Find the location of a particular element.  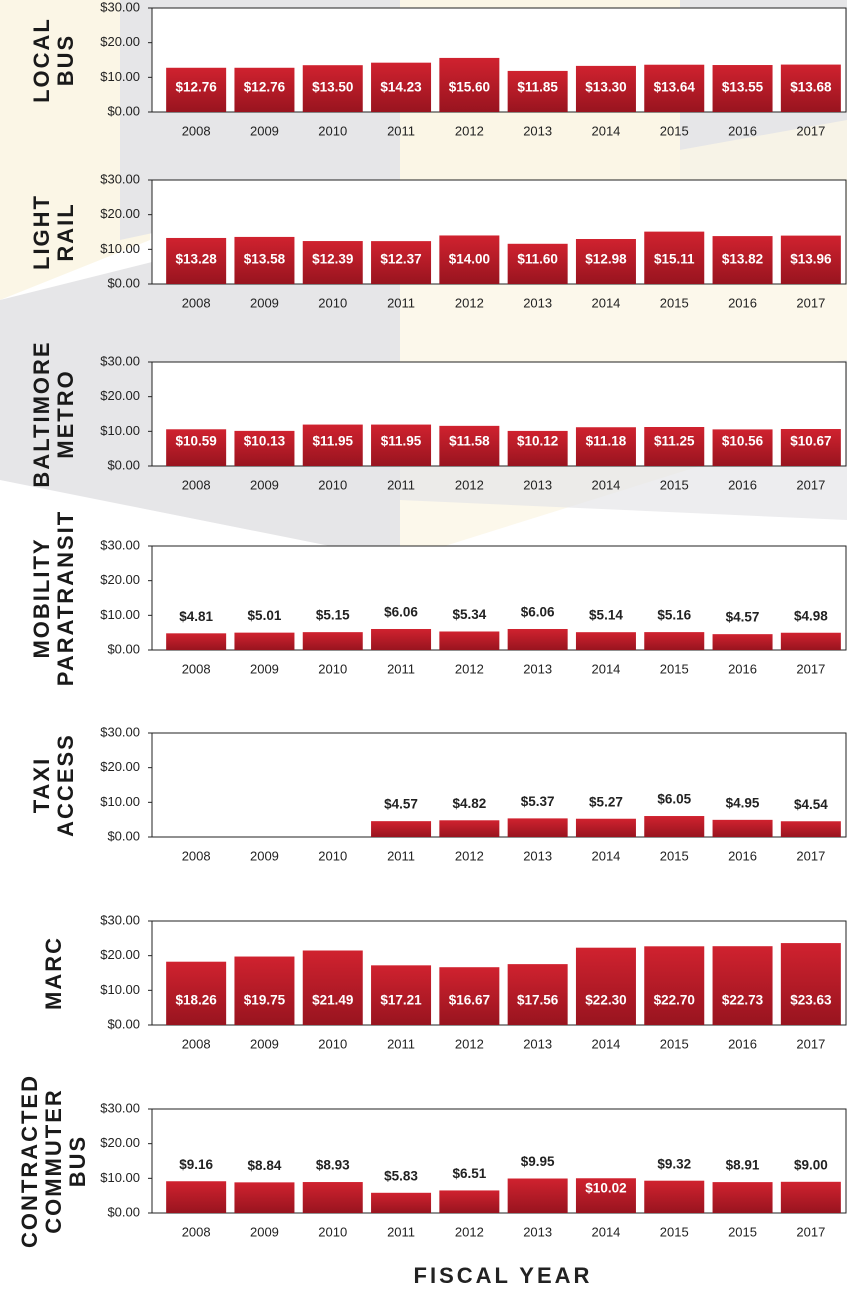

value-label: $13.64 is located at coordinates (675, 87).